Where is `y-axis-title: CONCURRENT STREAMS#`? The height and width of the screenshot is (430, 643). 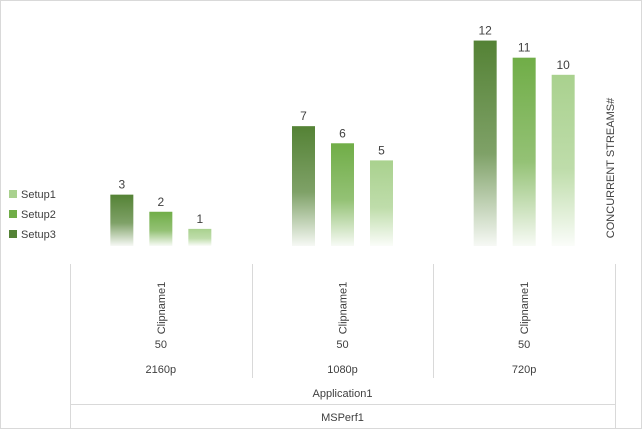 y-axis-title: CONCURRENT STREAMS# is located at coordinates (611, 167).